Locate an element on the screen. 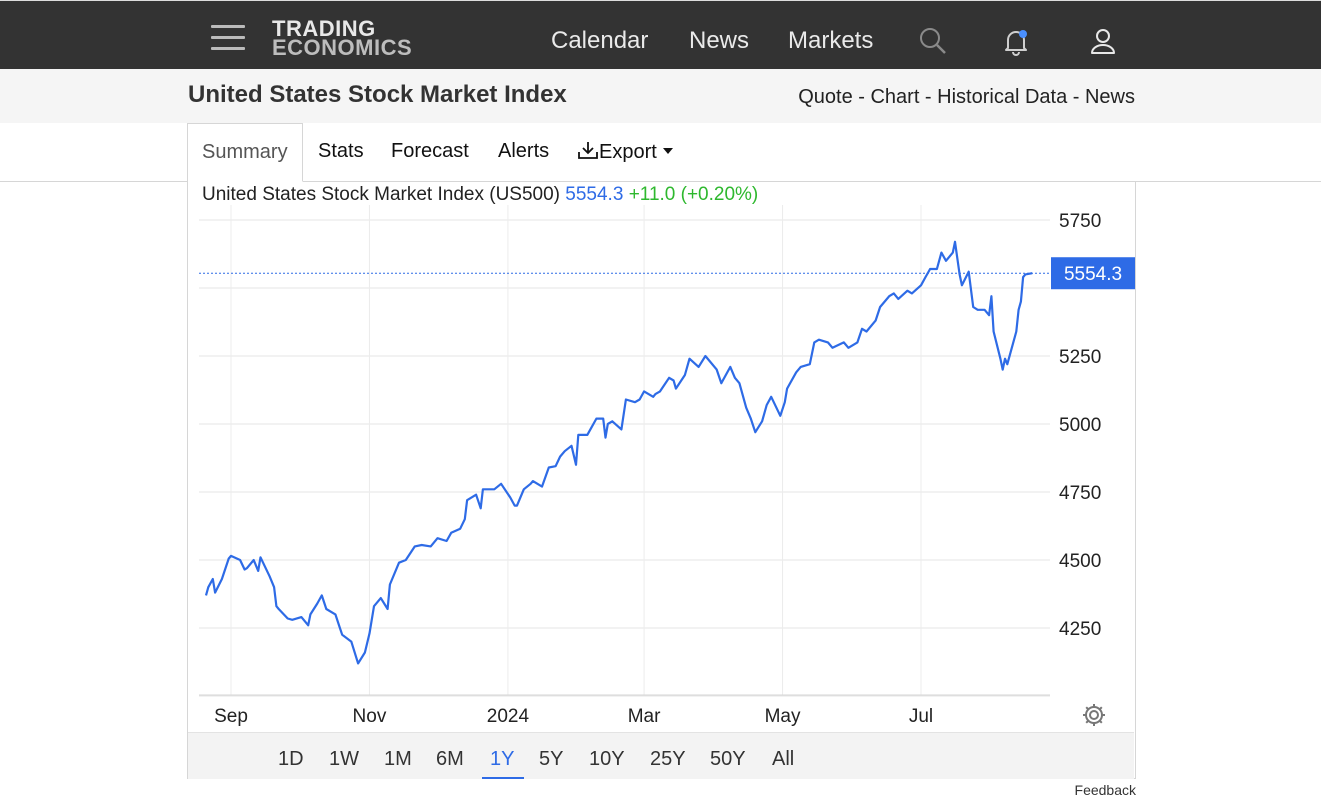  nav-news: News is located at coordinates (719, 40).